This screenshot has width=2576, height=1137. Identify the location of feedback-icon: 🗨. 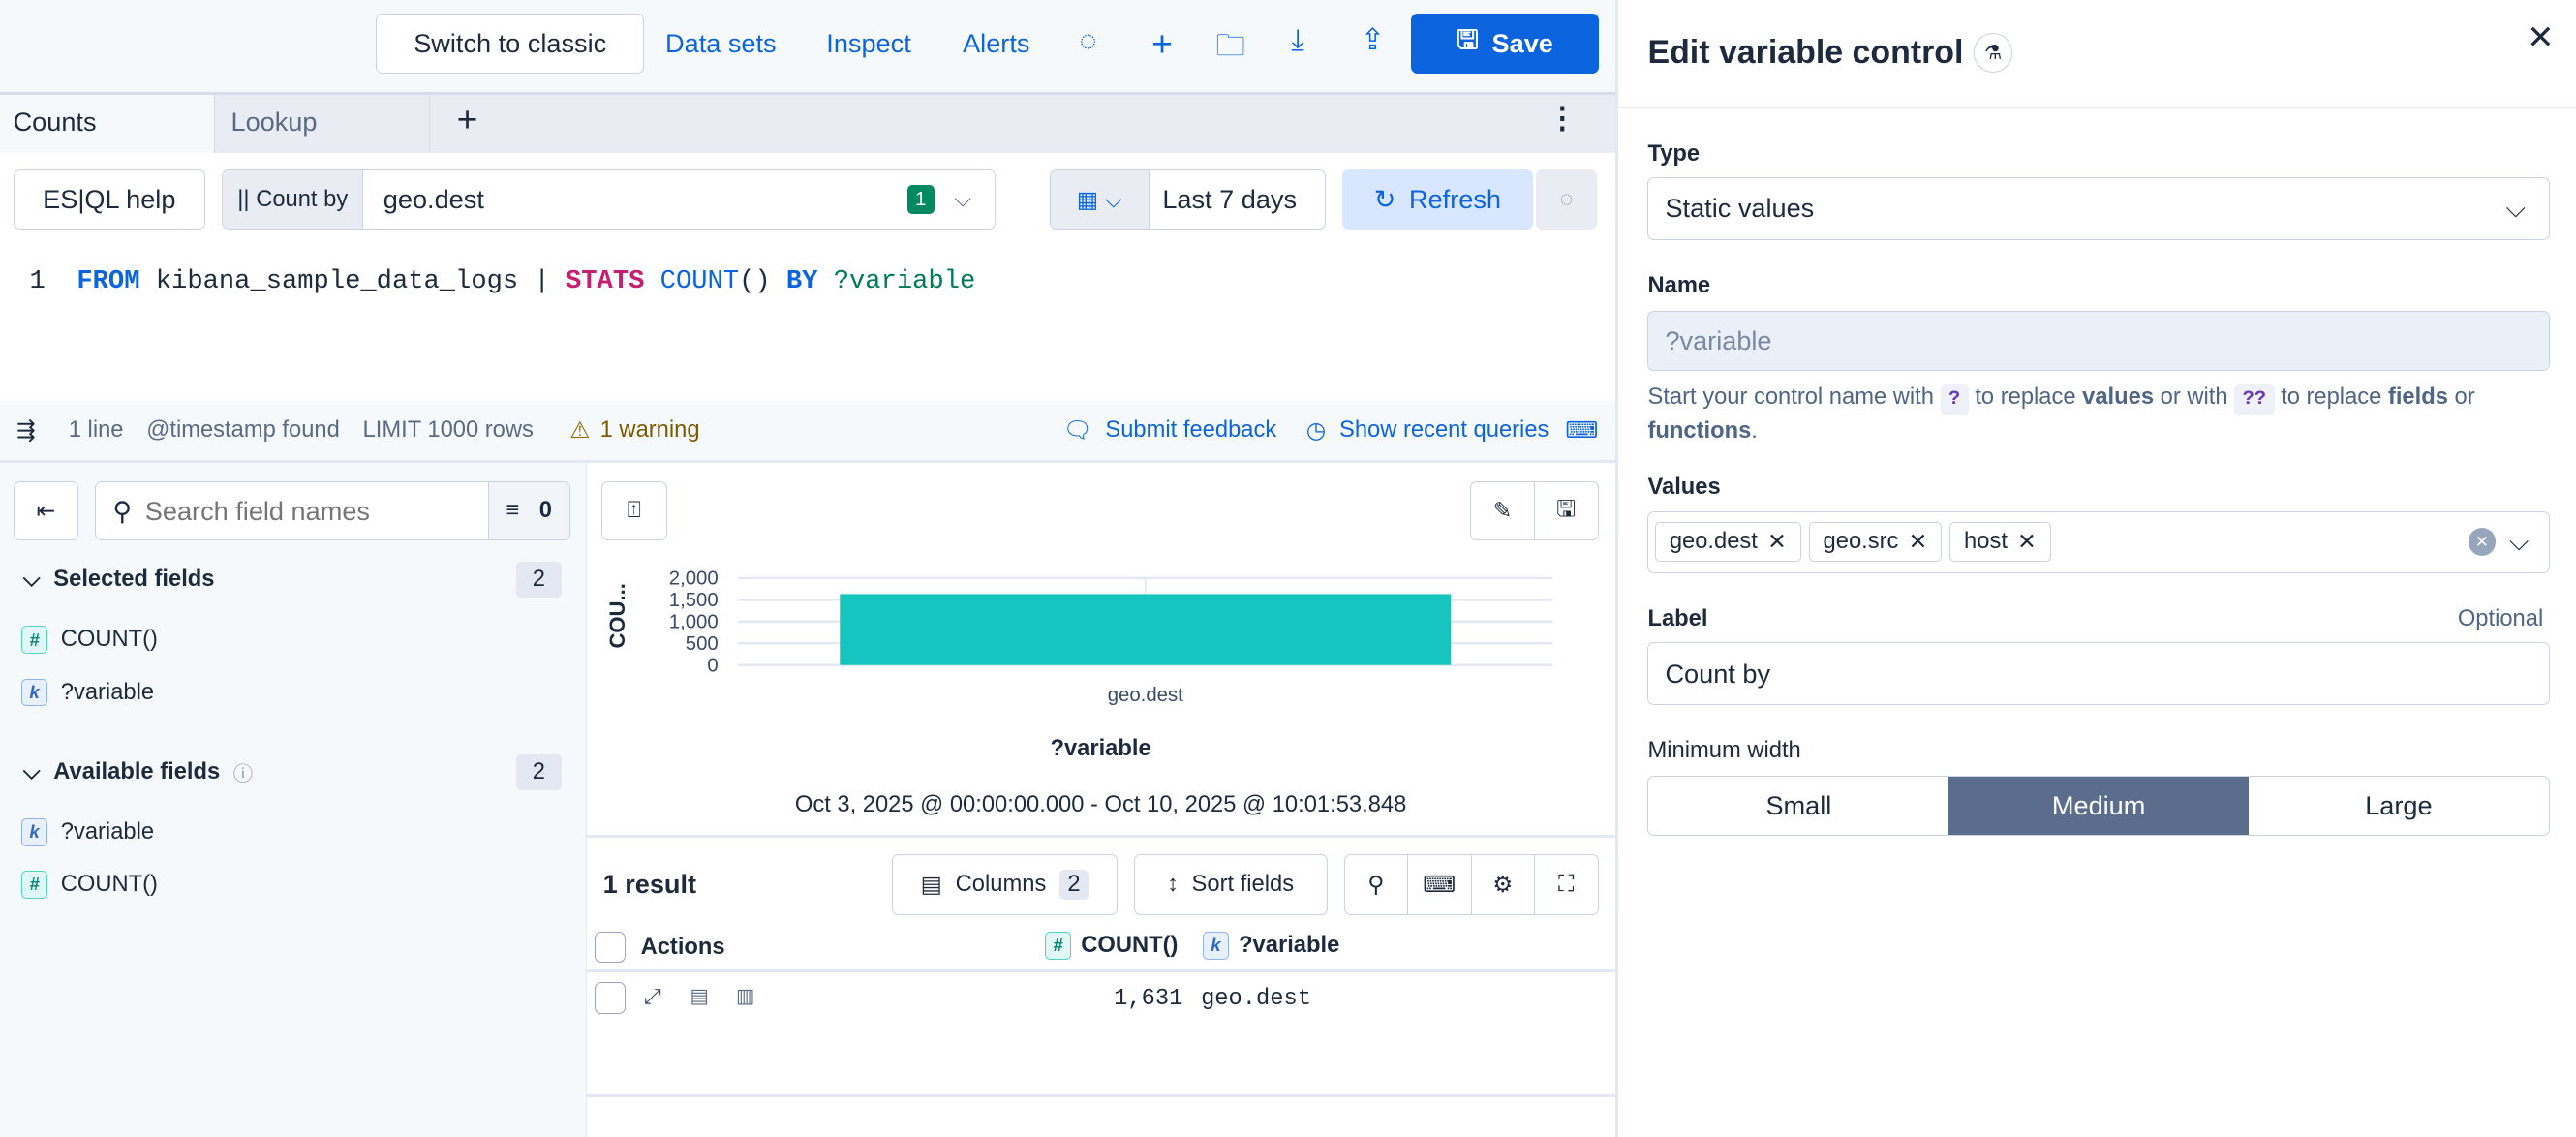
(1077, 431).